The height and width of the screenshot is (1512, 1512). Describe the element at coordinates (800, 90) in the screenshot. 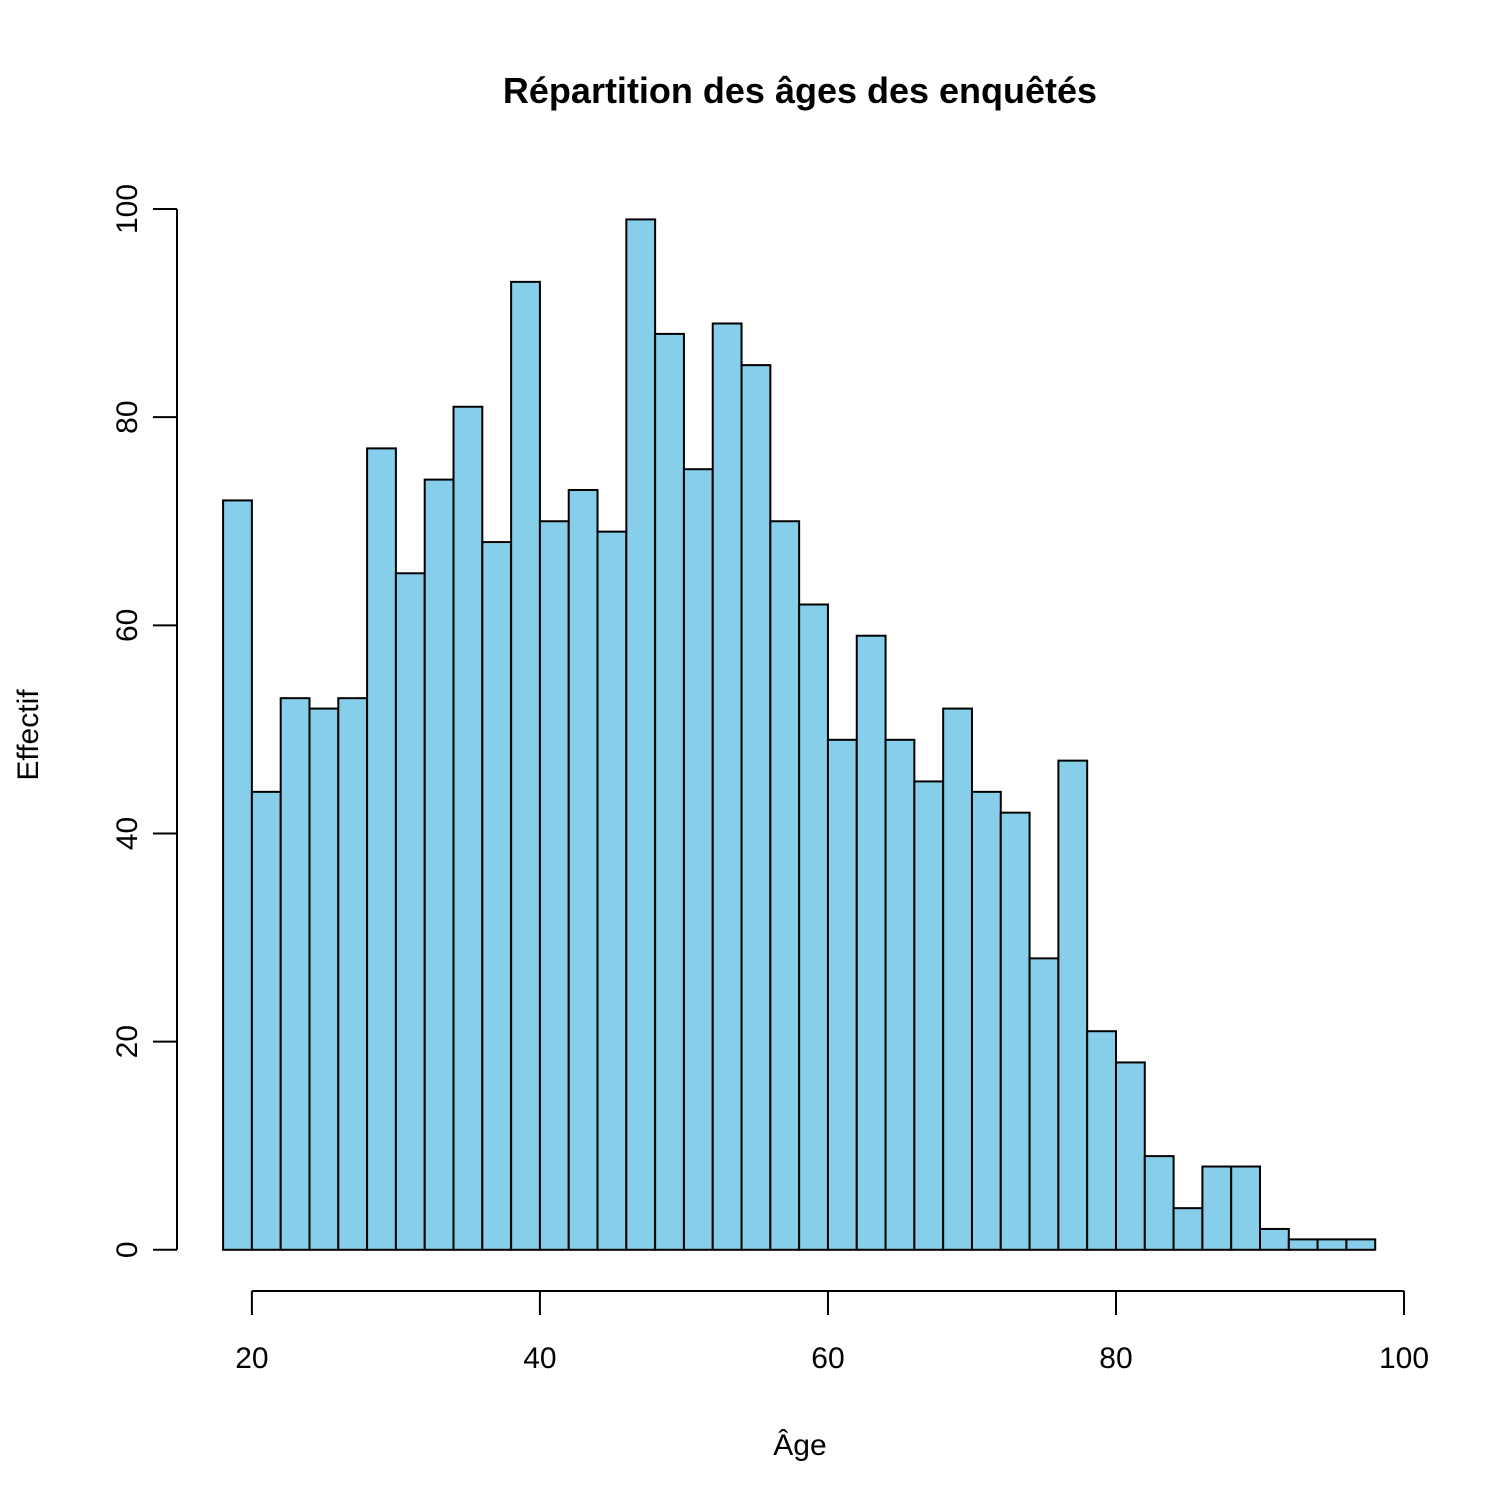

I see `chart-title: Répartition des âges des enquêtés` at that location.